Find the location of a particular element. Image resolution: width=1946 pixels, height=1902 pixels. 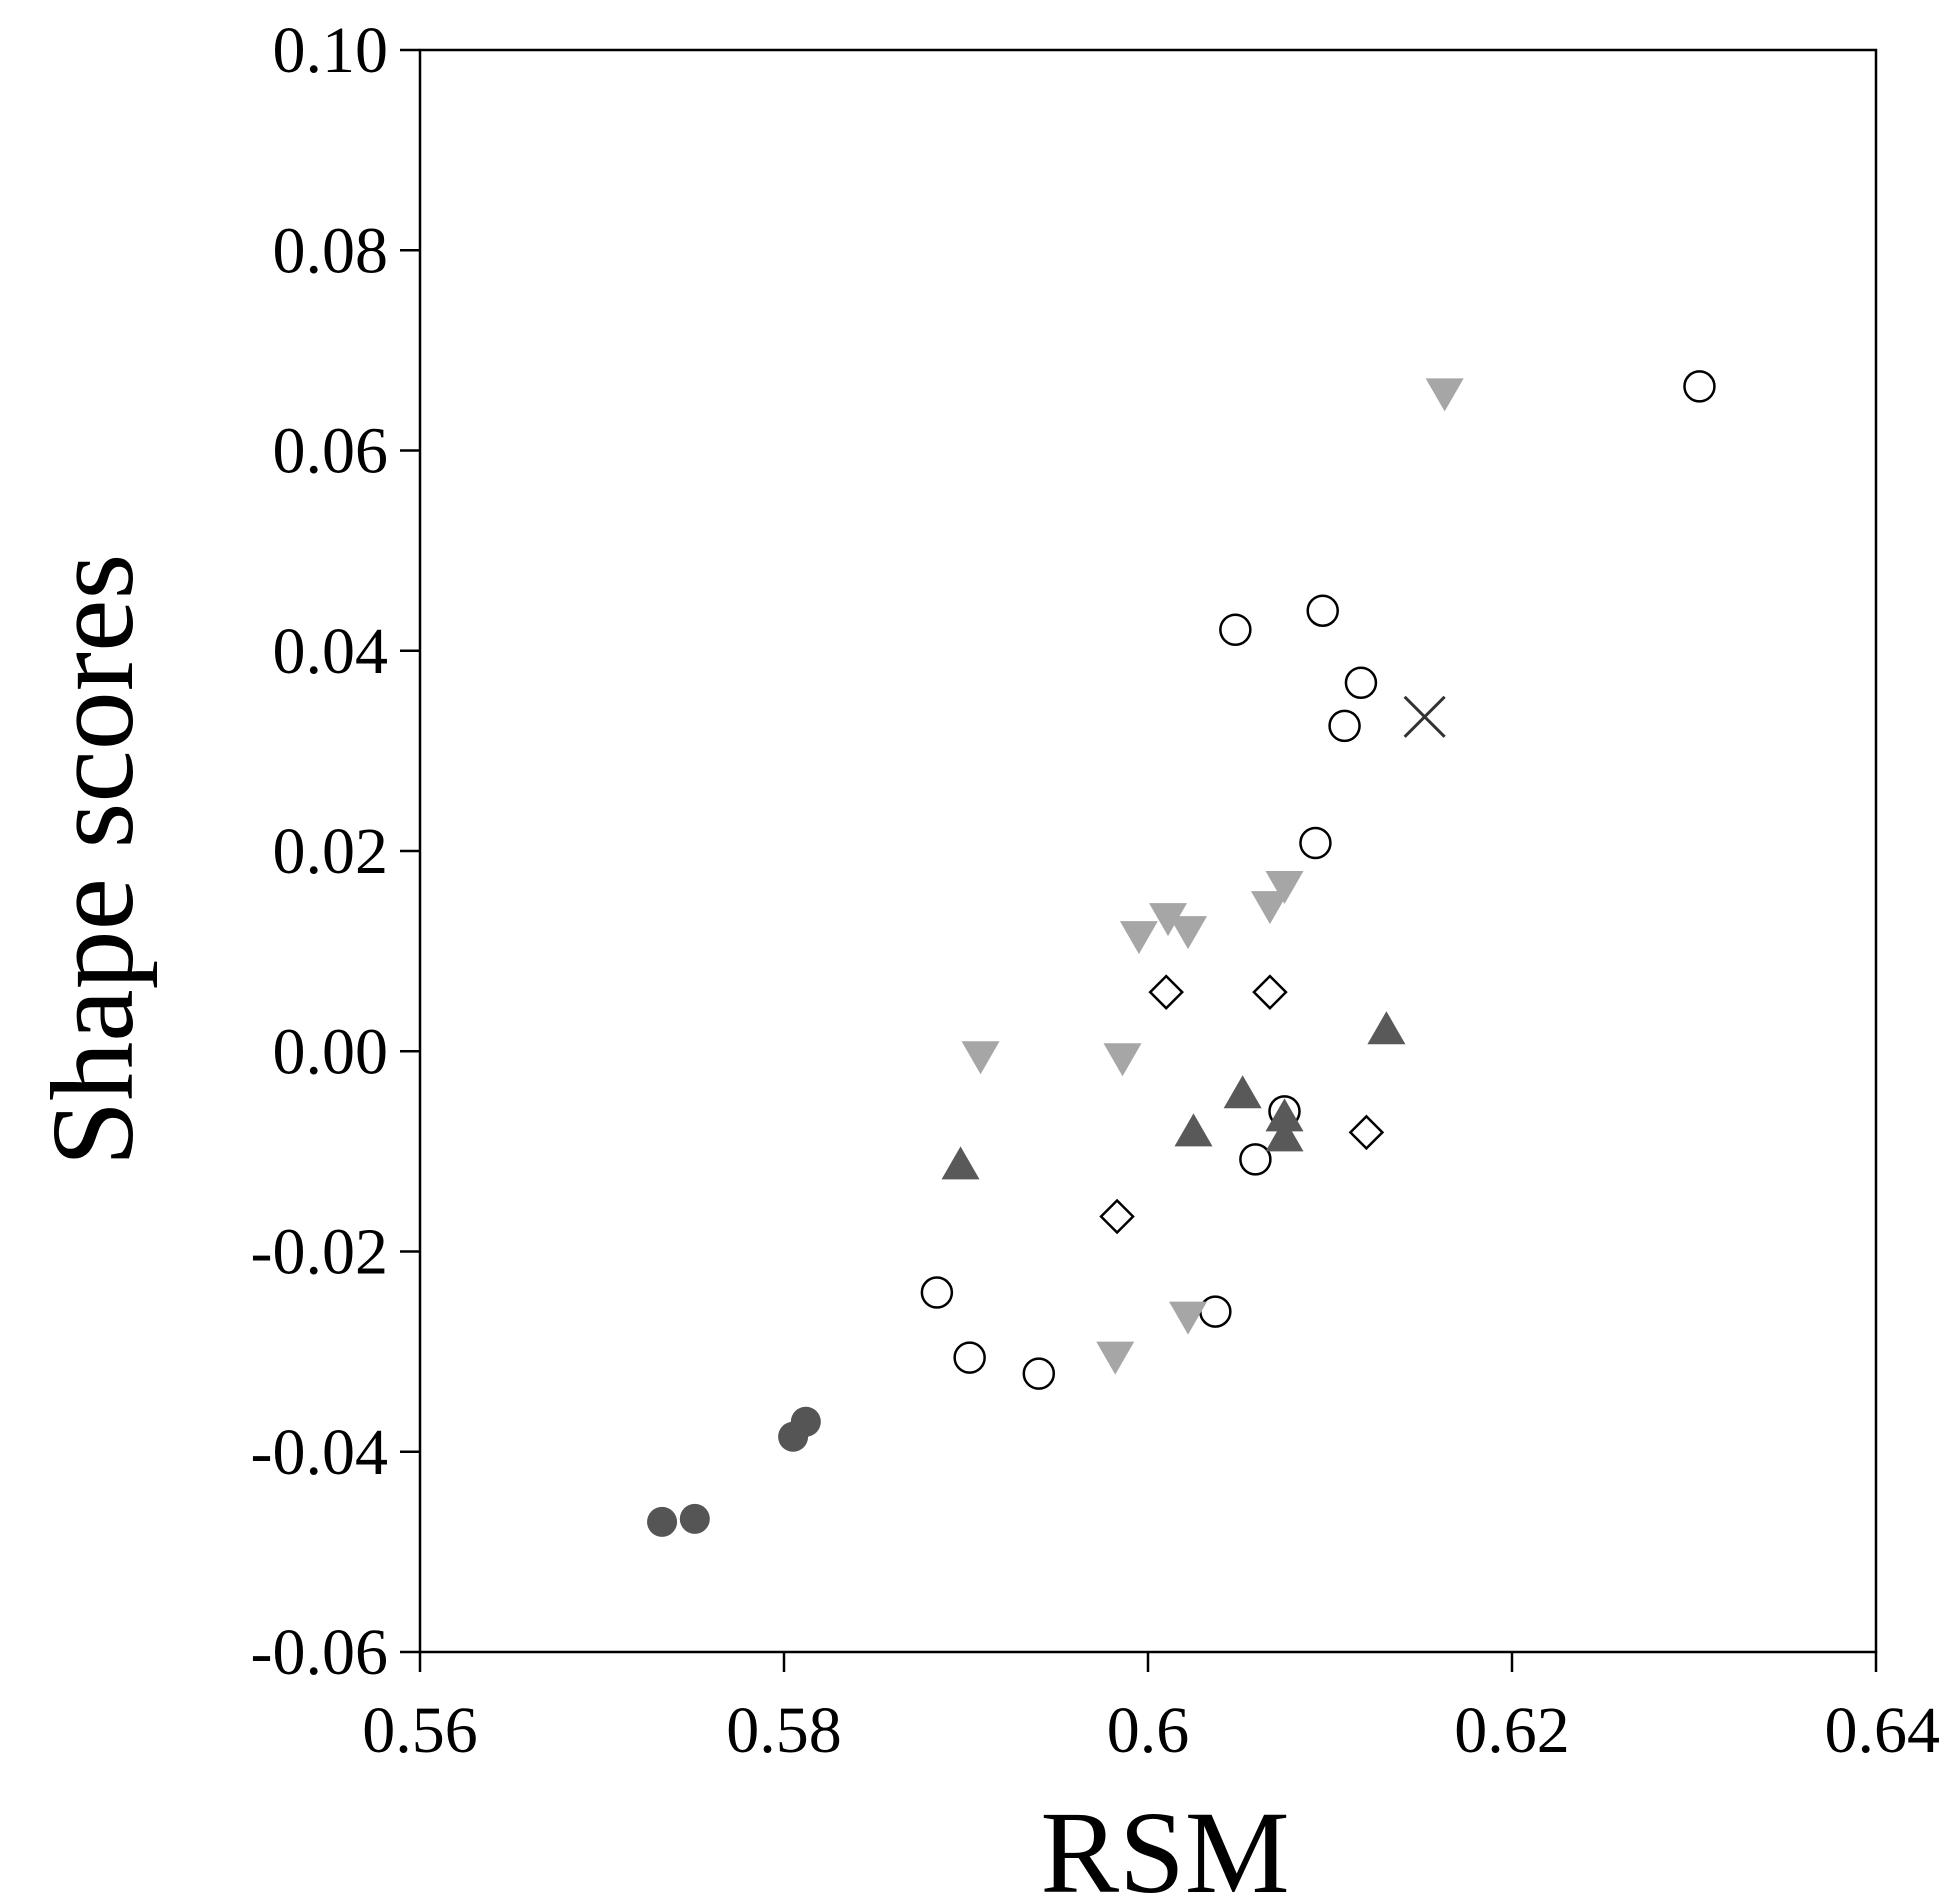

y-tick-label: -0.04 is located at coordinates (319, 1452).